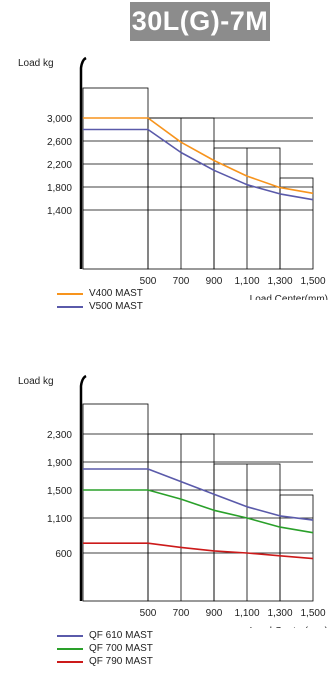 The height and width of the screenshot is (681, 335). I want to click on legend-label: V500 MAST, so click(116, 306).